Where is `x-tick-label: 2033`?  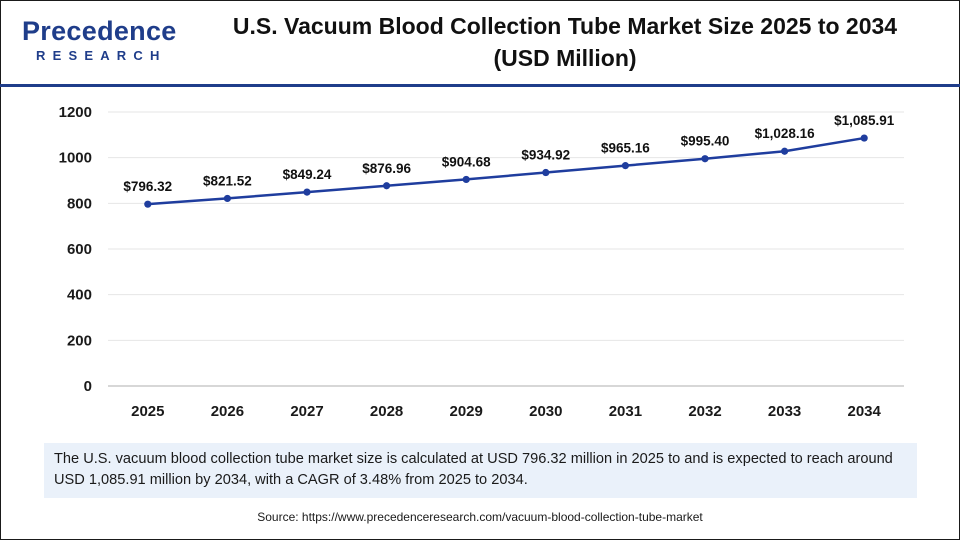 x-tick-label: 2033 is located at coordinates (784, 411).